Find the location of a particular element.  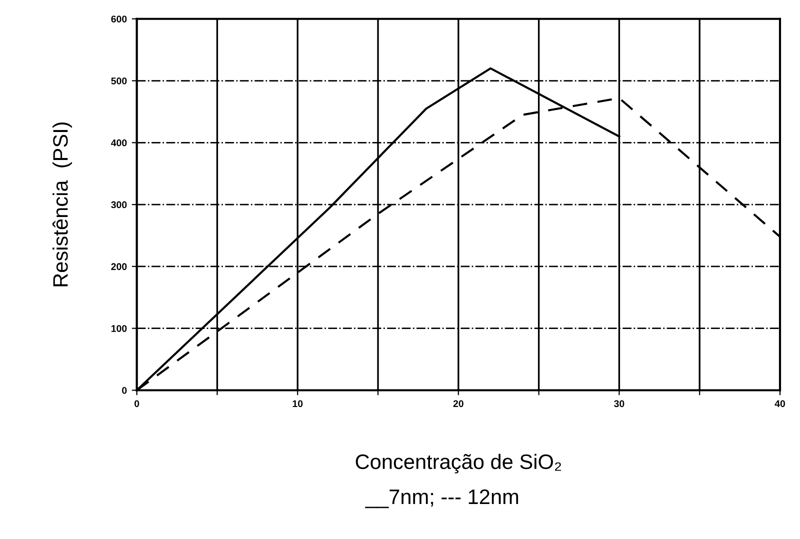

y-tick-label: 200 is located at coordinates (119, 266).